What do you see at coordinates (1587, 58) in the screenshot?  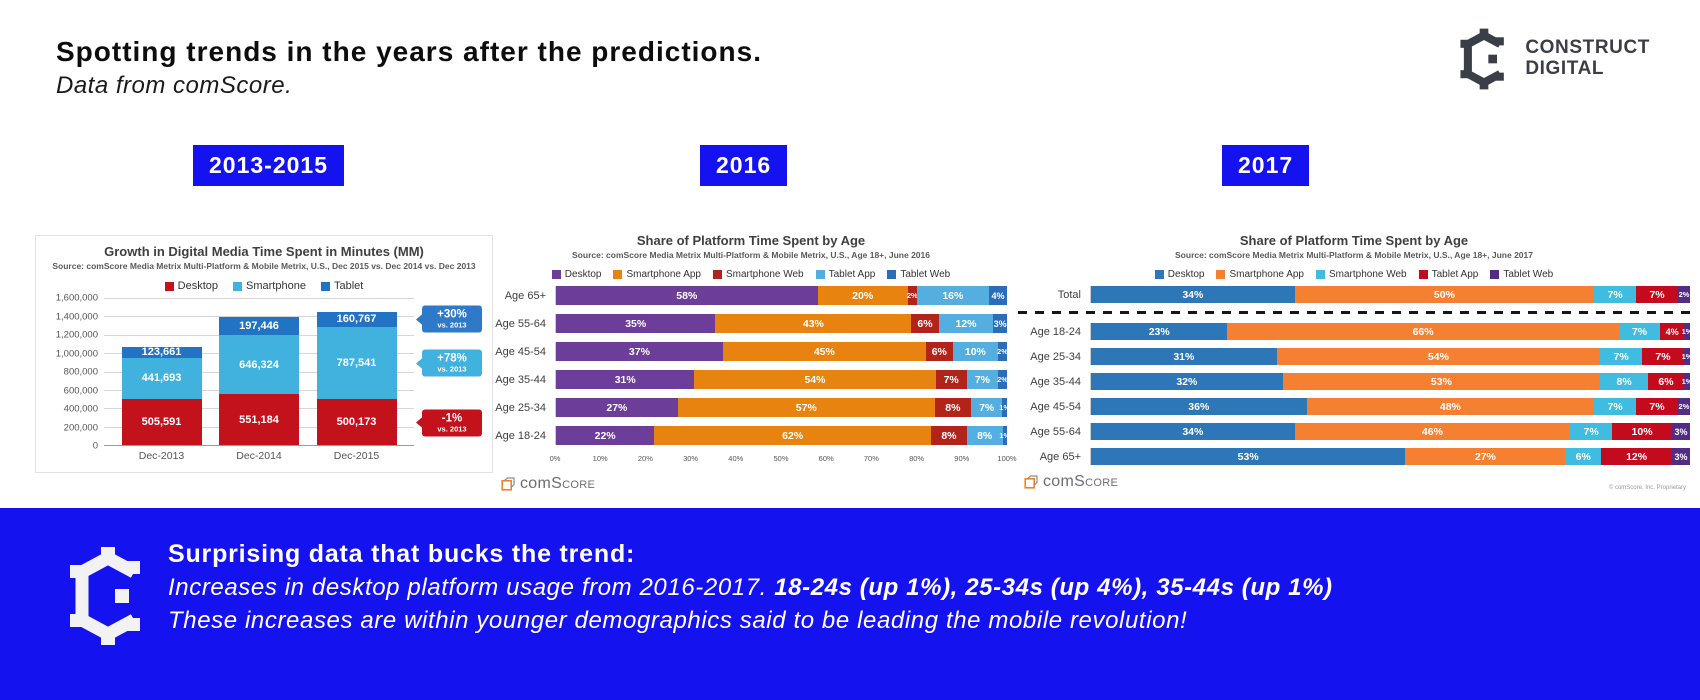 I see `construct-digital-wordmark: CONSTRUCT DIGITAL` at bounding box center [1587, 58].